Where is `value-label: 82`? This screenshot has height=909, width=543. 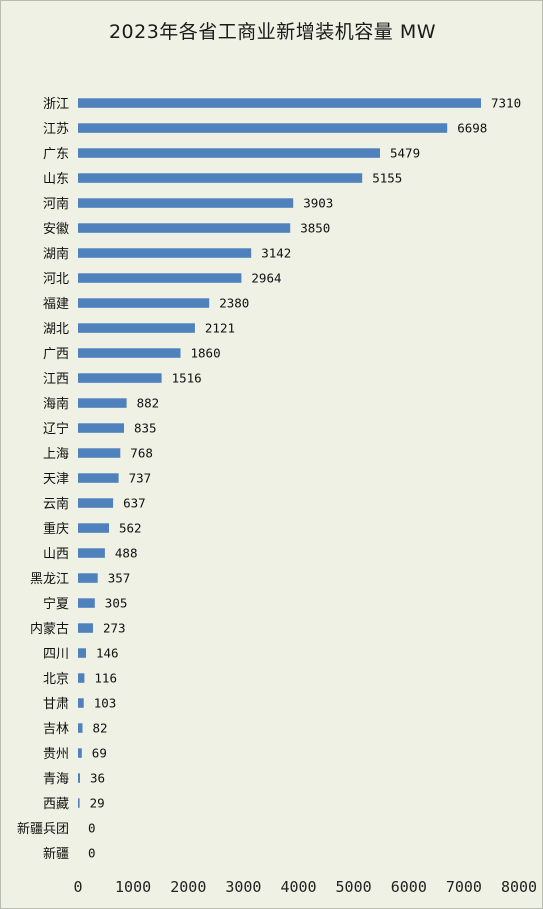 value-label: 82 is located at coordinates (100, 728).